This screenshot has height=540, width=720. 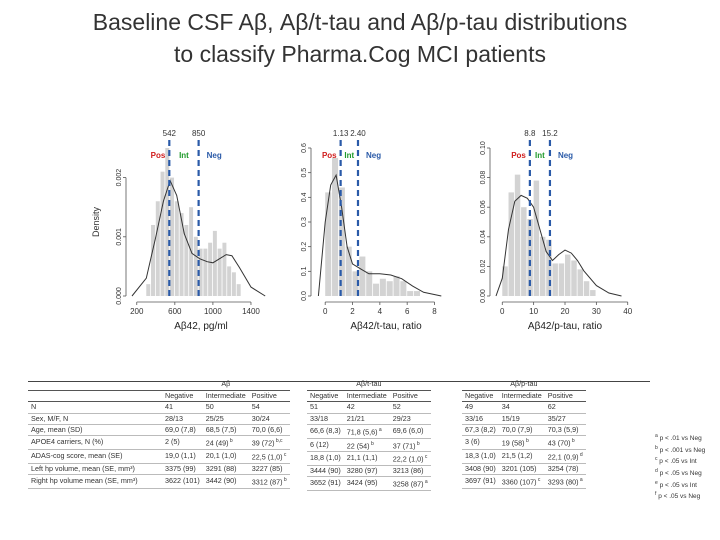 I want to click on table-cell: 19,0 (1,1), so click(x=182, y=456).